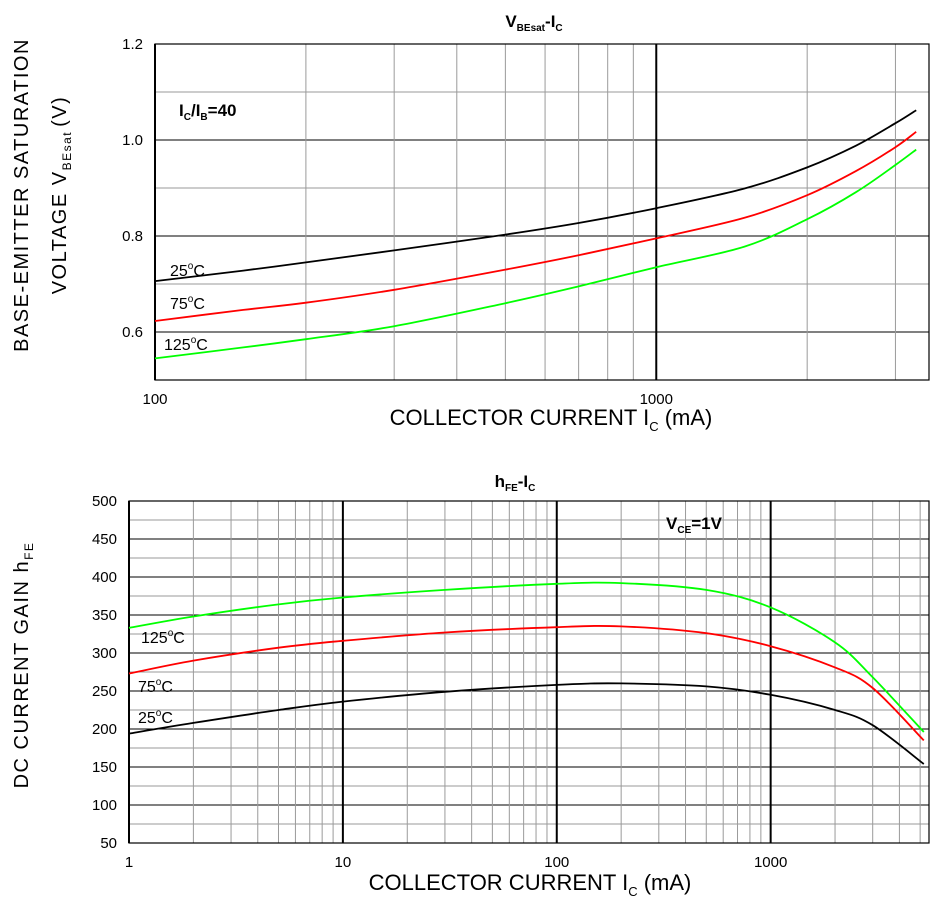 This screenshot has width=932, height=901. I want to click on hfe-y-tick-label: 100, so click(104, 805).